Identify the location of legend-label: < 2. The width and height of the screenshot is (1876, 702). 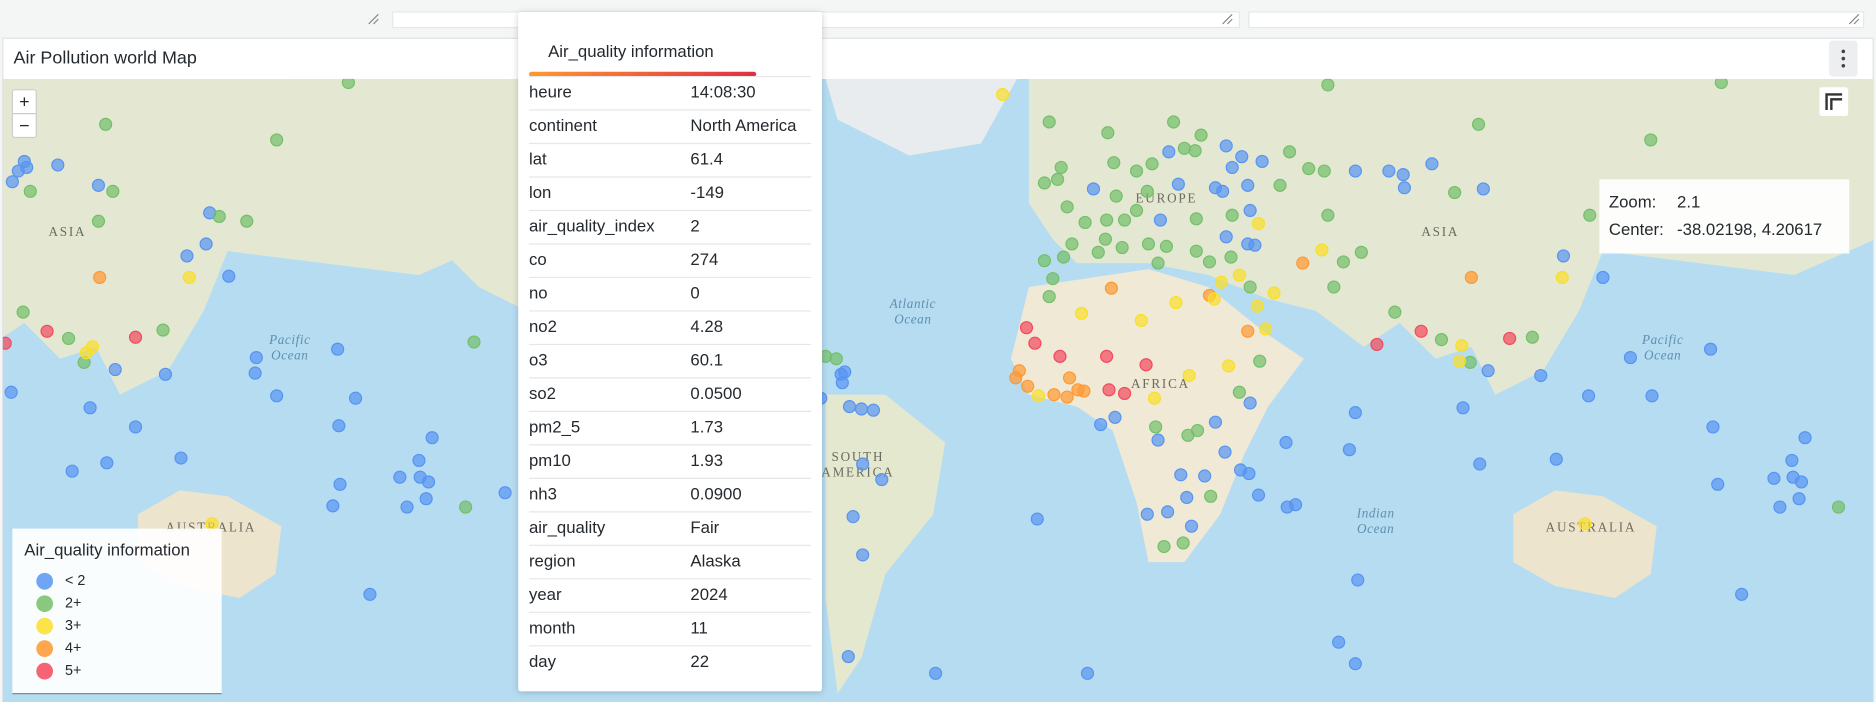
(75, 581).